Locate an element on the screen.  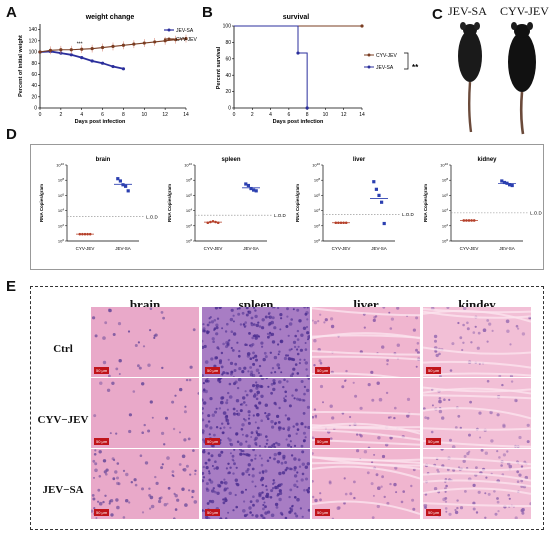
histology-image-spleen-row1: 50 μm is located at coordinates (256, 342).